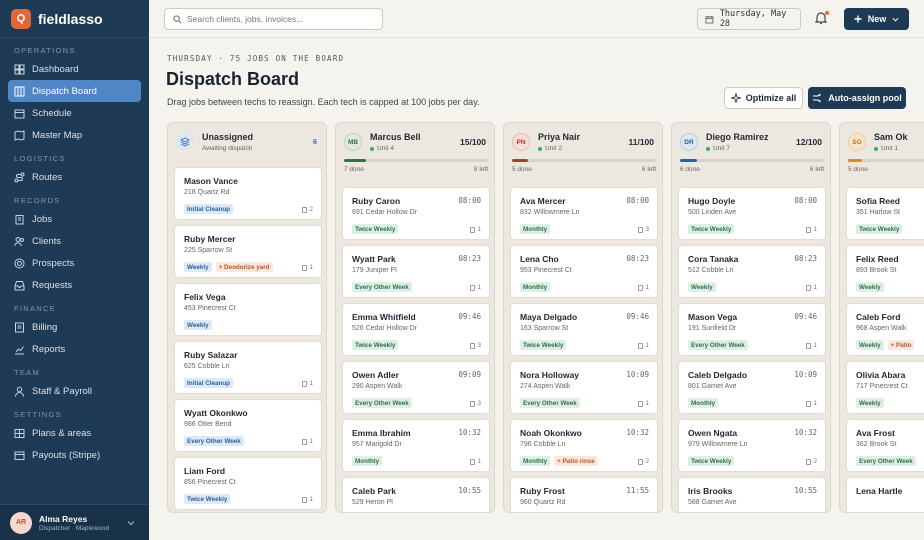 The width and height of the screenshot is (924, 540). Describe the element at coordinates (763, 98) in the screenshot. I see `optimize-all-button: Optimize all` at that location.